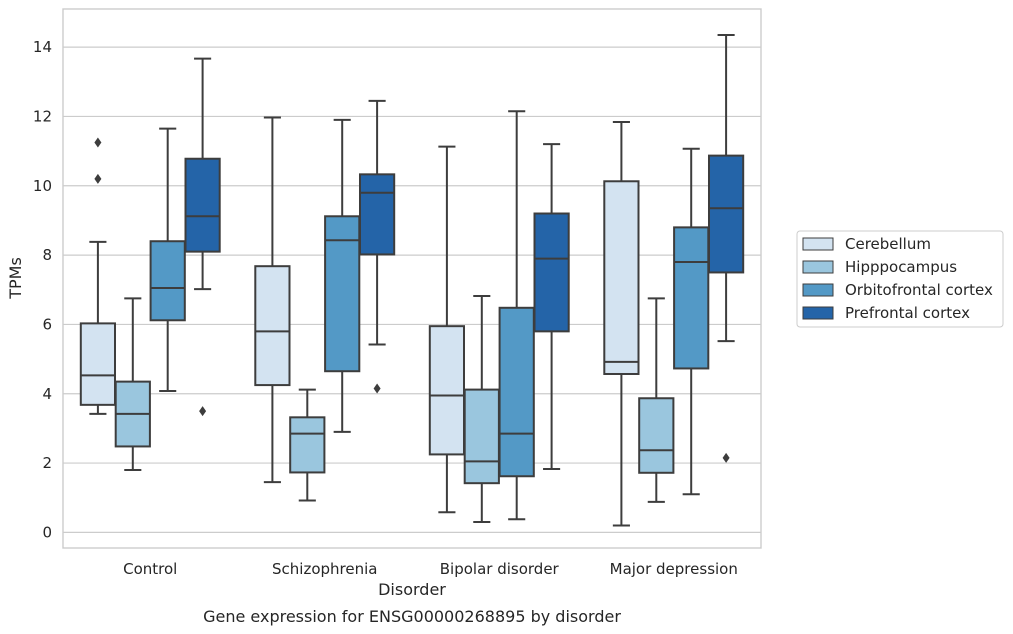 This screenshot has height=634, width=1013. I want to click on x-tick-label: Schizophrenia, so click(324, 569).